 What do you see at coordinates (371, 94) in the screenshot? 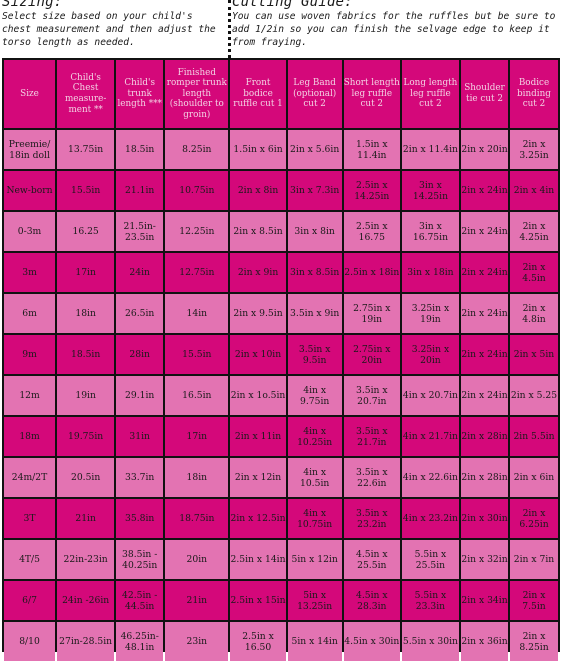
I see `header-short-ruffle: Short length leg ruffle cut 2` at bounding box center [371, 94].